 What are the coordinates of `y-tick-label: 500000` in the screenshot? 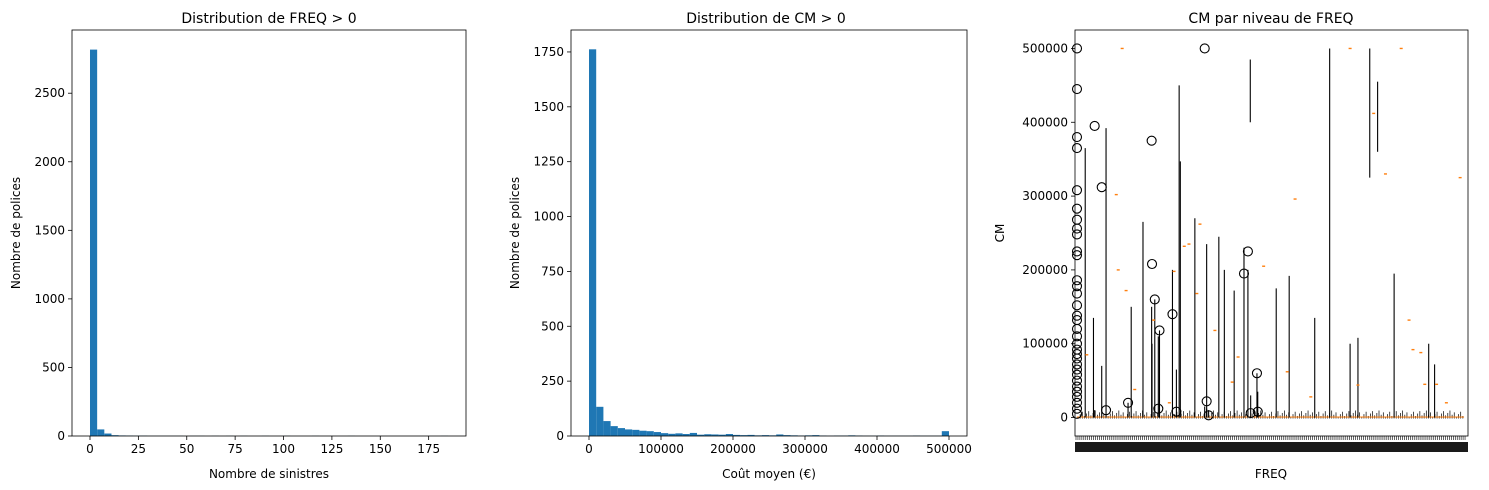 It's located at (1045, 48).